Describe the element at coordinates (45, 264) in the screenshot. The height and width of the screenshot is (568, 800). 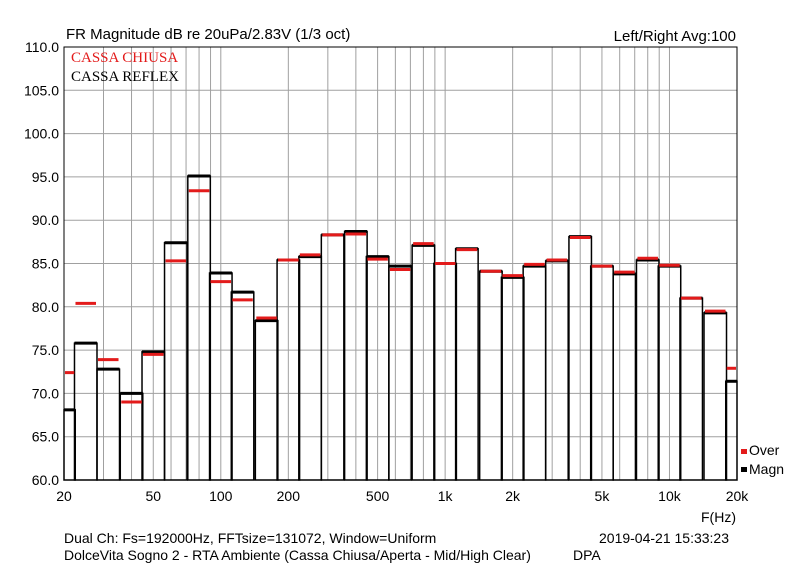
I see `y-tick-label: 85.0` at that location.